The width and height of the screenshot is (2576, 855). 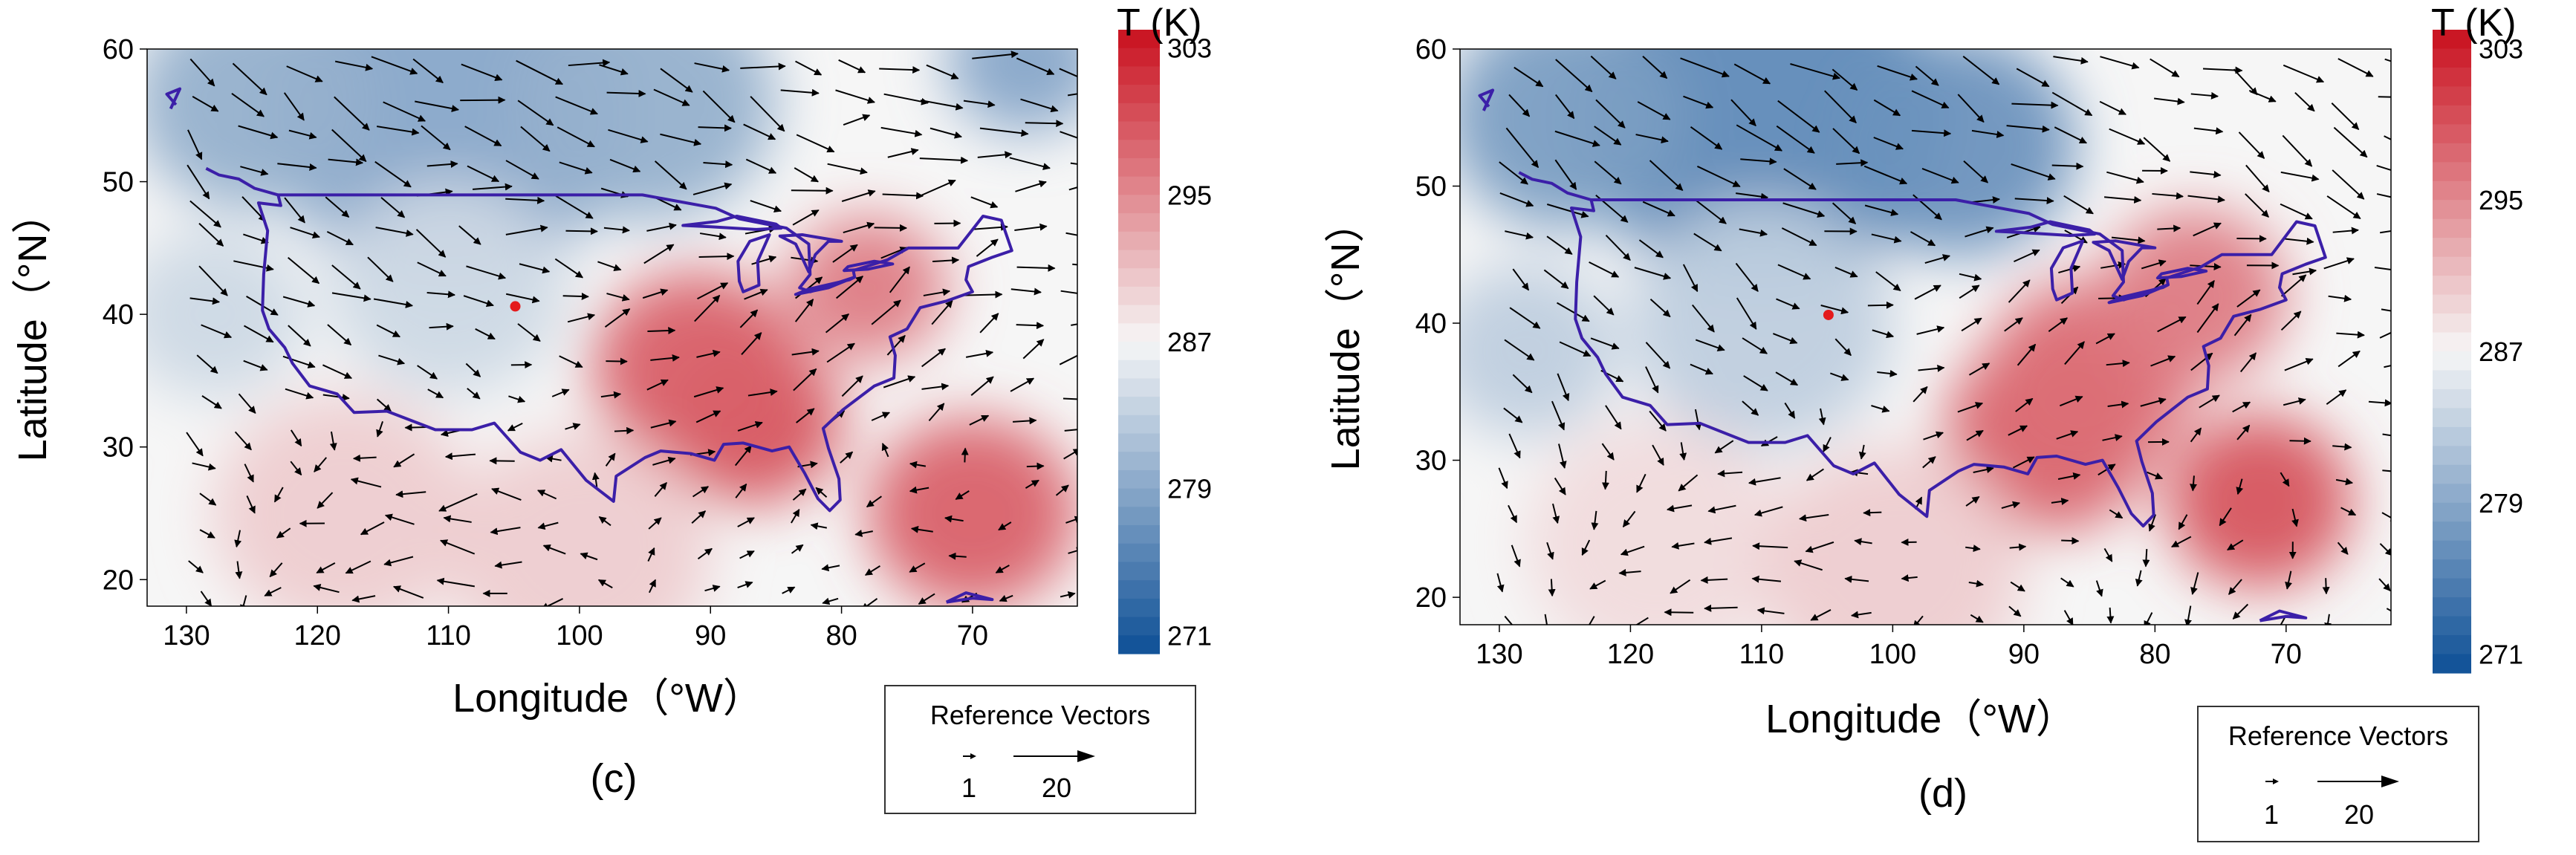 I want to click on x-tick-label: 90, so click(x=710, y=635).